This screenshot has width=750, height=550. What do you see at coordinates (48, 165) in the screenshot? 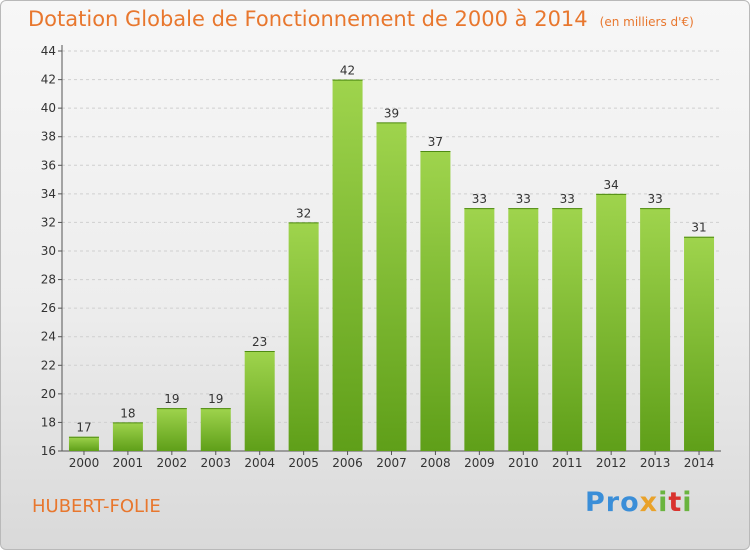
I see `y-tick-label: 36` at bounding box center [48, 165].